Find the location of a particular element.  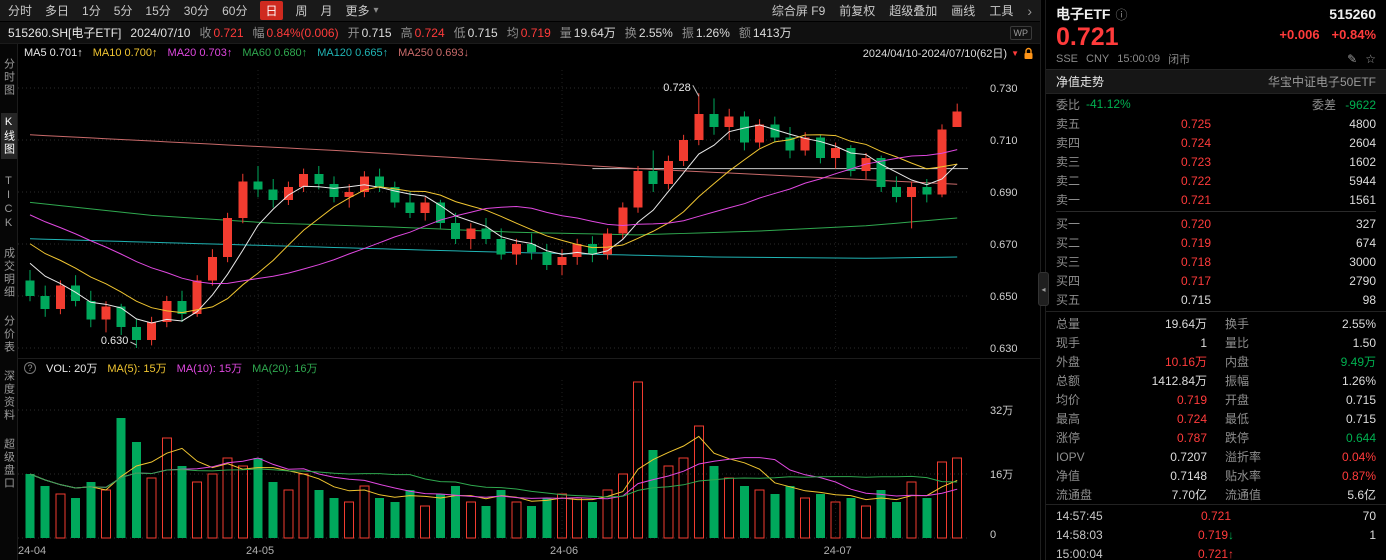

stat-value: 0.715 is located at coordinates (1360, 399).